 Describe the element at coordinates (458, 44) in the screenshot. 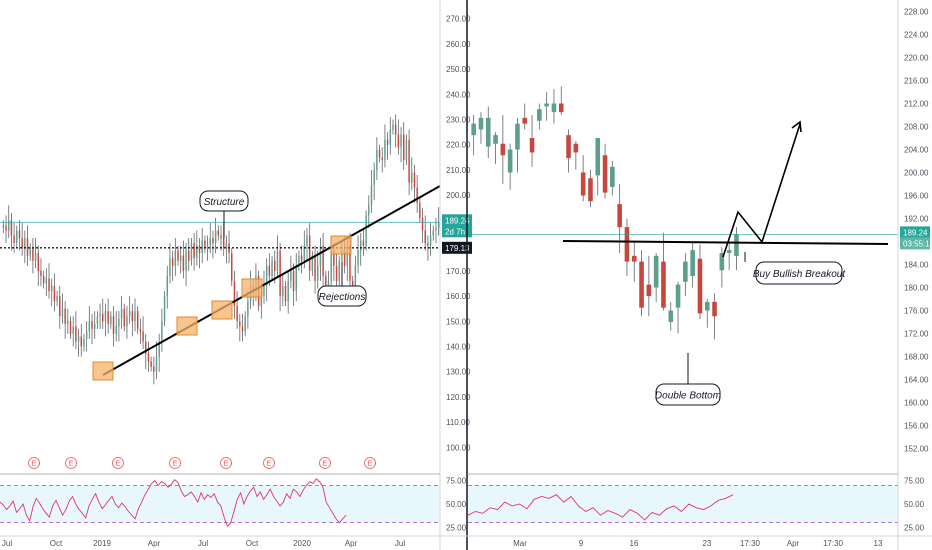

I see `left-y-tick-label: 260.00` at that location.